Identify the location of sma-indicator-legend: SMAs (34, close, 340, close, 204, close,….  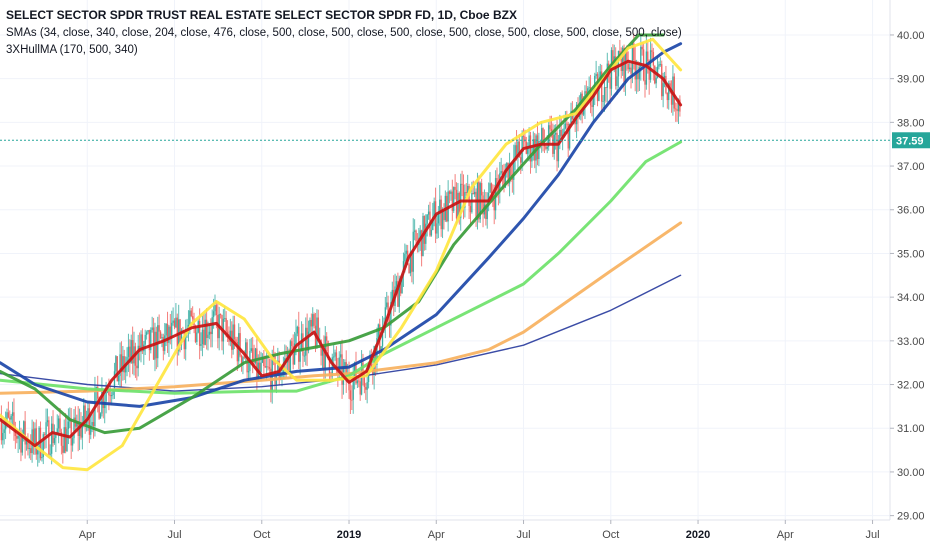
(344, 33).